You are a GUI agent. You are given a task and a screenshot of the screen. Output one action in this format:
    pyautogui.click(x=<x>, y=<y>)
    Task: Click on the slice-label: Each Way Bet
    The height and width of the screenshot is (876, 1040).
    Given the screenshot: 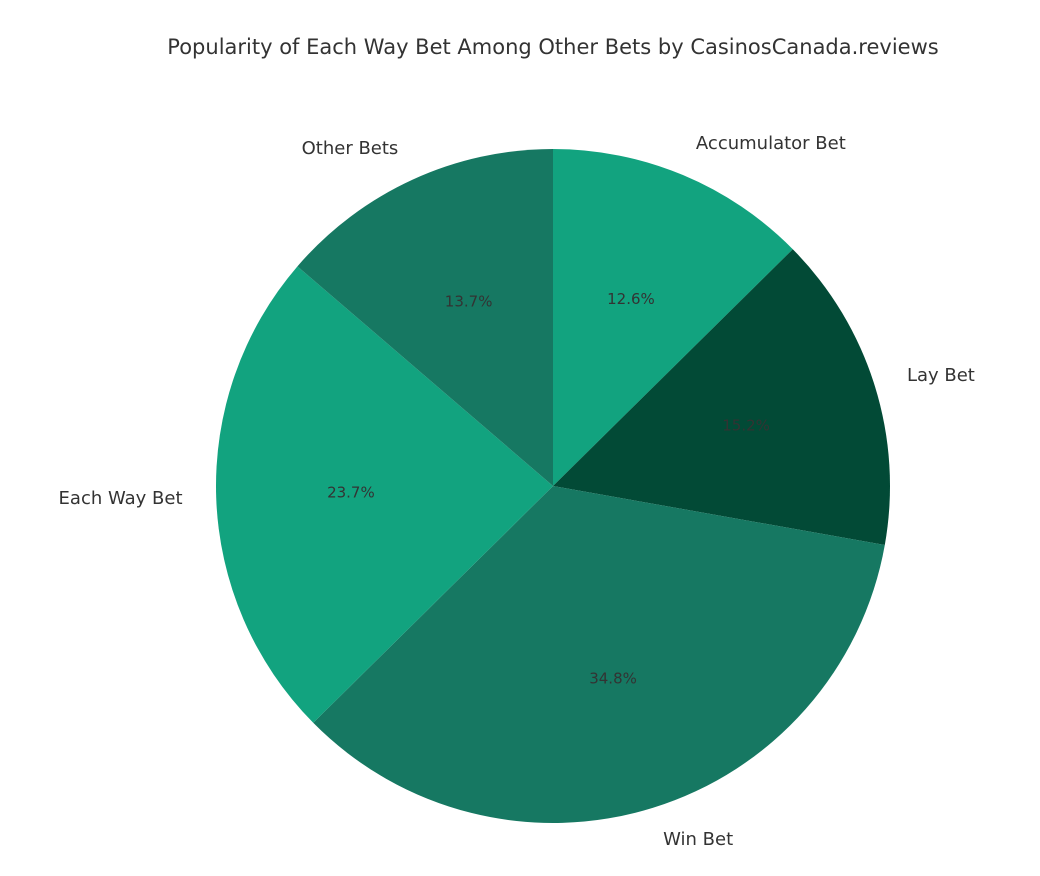 What is the action you would take?
    pyautogui.click(x=121, y=498)
    